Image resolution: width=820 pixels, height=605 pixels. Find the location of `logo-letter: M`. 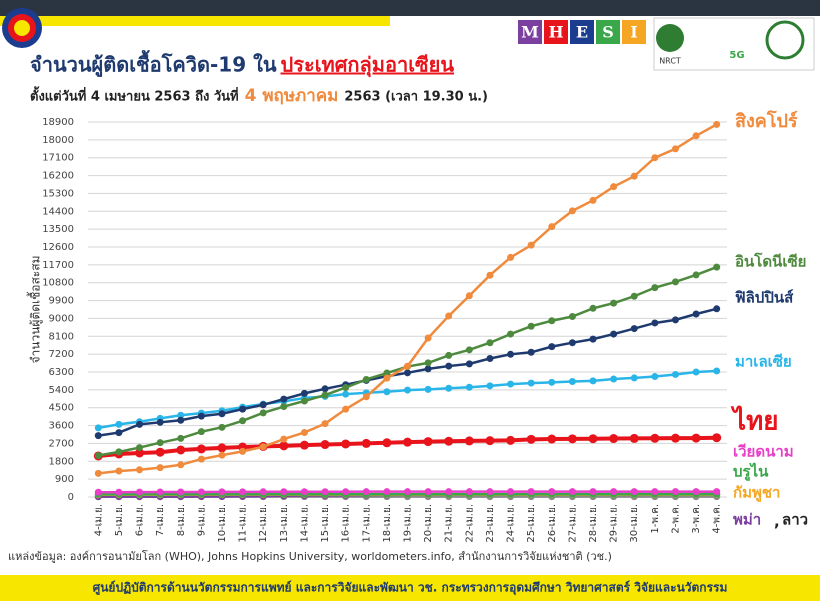

logo-letter: M is located at coordinates (530, 32).